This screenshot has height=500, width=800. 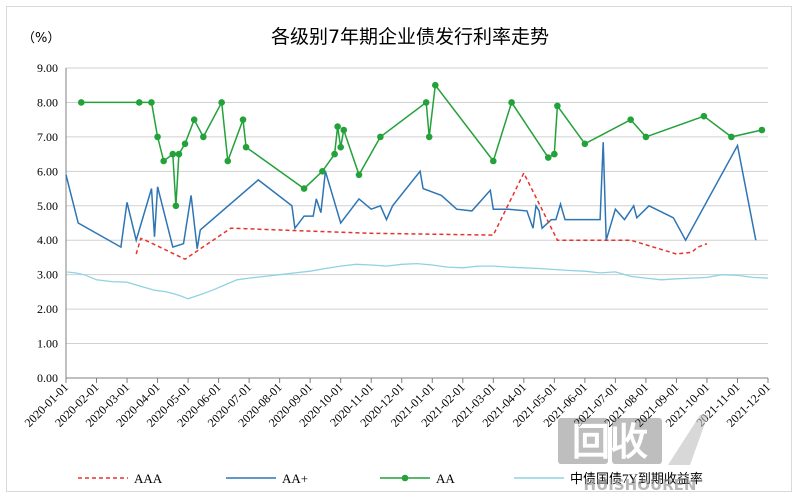 What do you see at coordinates (405, 478) in the screenshot?
I see `legend-marker` at bounding box center [405, 478].